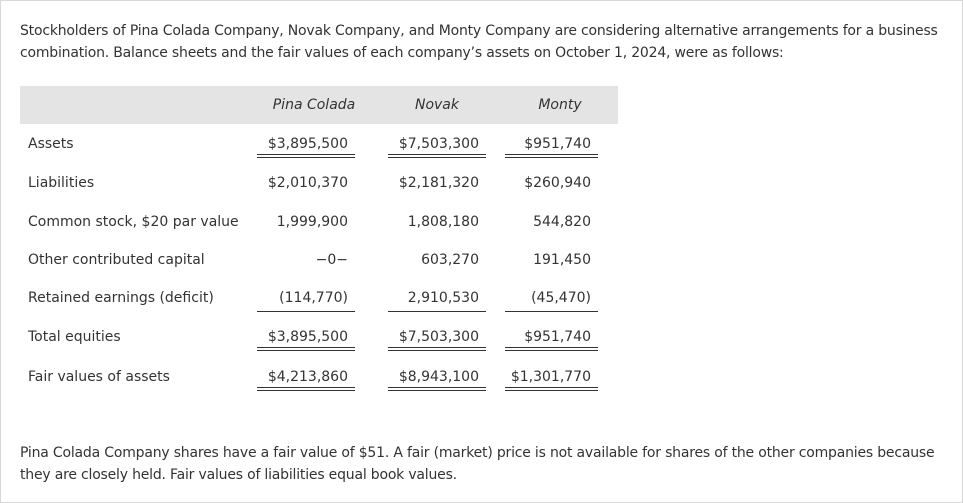 The height and width of the screenshot is (503, 963). I want to click on row-label: Other contributed capital, so click(116, 260).